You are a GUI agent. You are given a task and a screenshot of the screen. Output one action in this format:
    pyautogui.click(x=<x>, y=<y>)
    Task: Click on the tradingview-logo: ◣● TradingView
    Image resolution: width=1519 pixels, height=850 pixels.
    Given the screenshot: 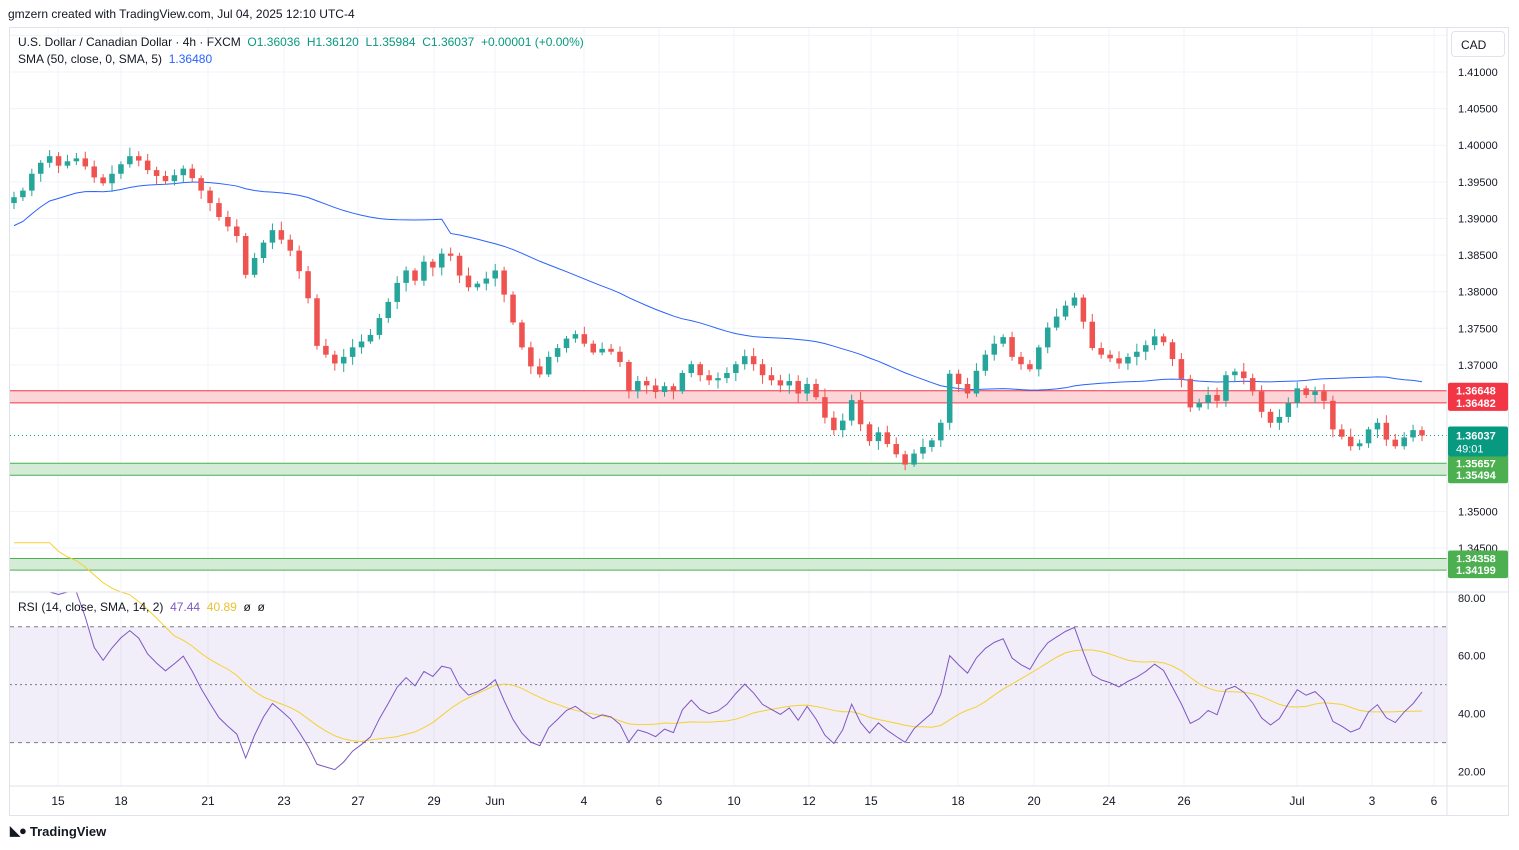 What is the action you would take?
    pyautogui.click(x=58, y=831)
    